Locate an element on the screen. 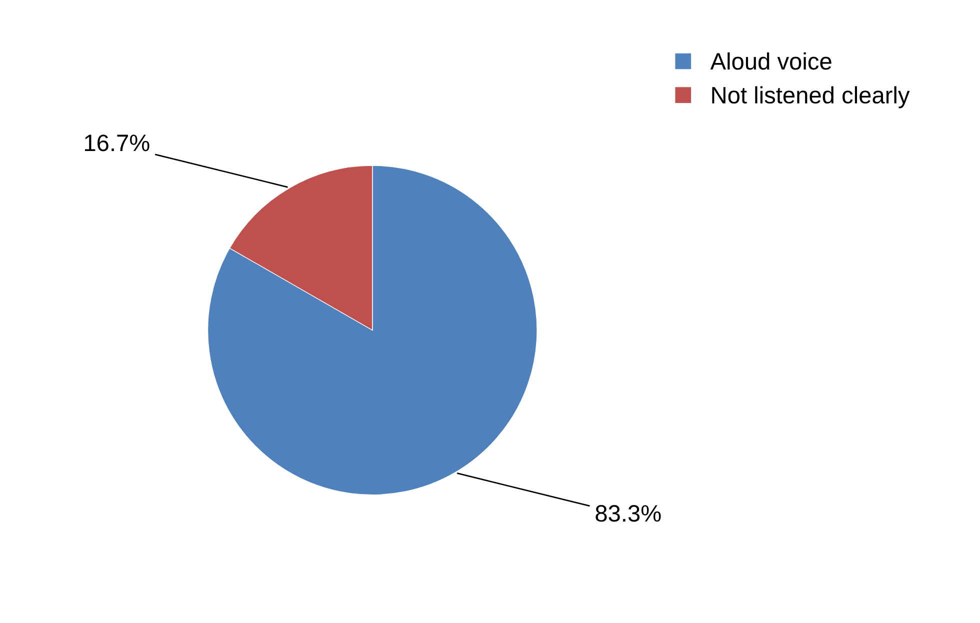 The height and width of the screenshot is (623, 980). data-label: 83.3% is located at coordinates (628, 513).